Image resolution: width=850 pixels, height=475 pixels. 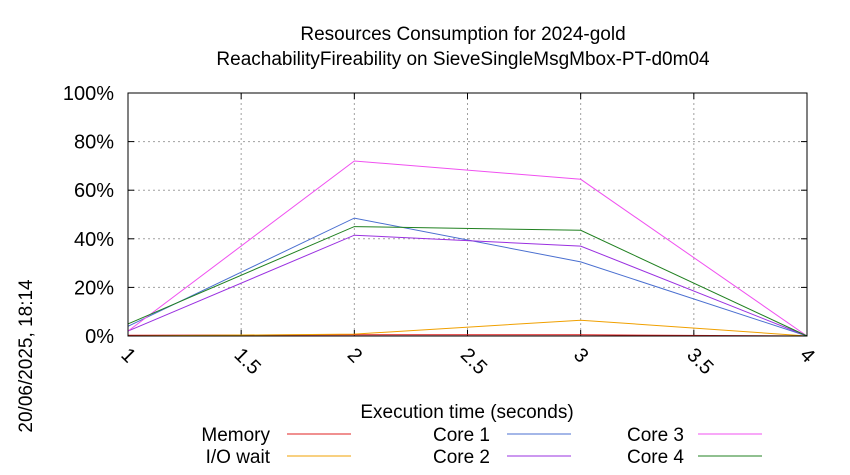 What do you see at coordinates (699, 361) in the screenshot?
I see `x-tick-label: 3.5` at bounding box center [699, 361].